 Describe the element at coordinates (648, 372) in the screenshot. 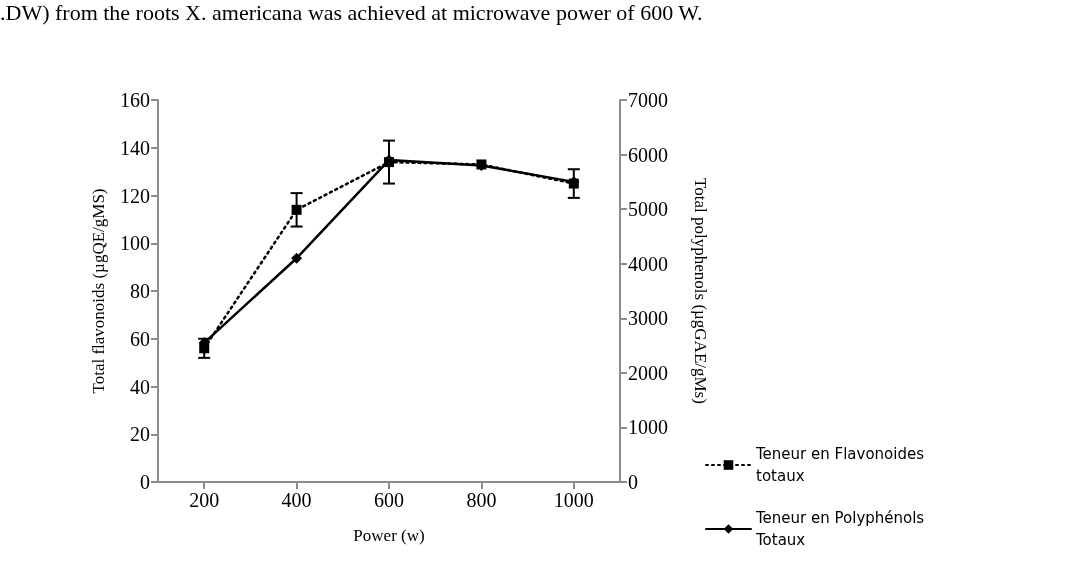

I see `y2-tick-label: 2000` at that location.